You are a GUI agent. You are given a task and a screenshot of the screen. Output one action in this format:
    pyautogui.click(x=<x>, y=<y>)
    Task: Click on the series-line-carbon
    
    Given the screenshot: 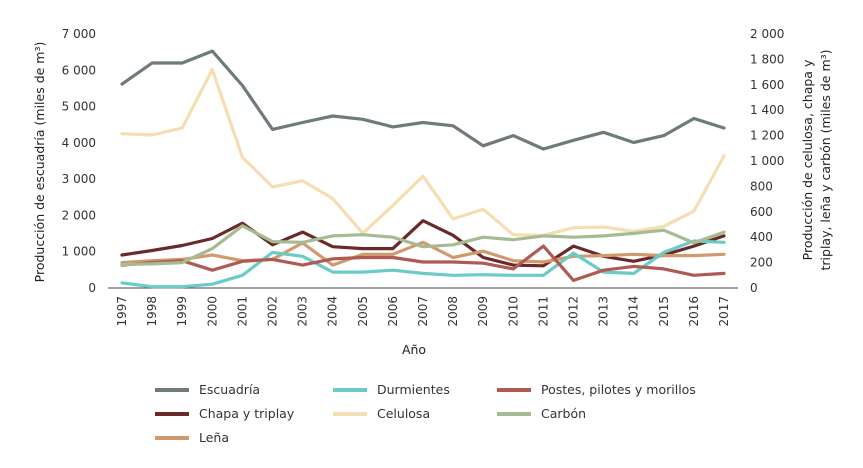 What is the action you would take?
    pyautogui.click(x=423, y=245)
    